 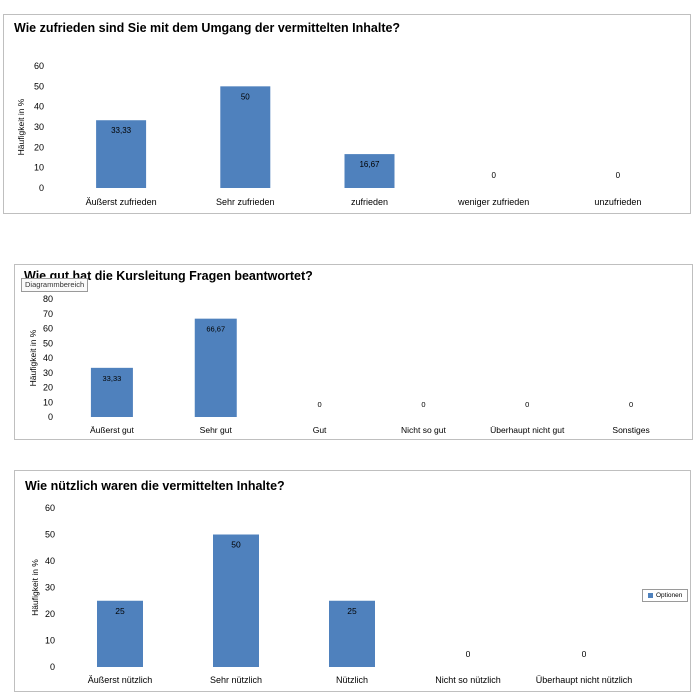 I want to click on category-label: zufrieden, so click(x=369, y=202).